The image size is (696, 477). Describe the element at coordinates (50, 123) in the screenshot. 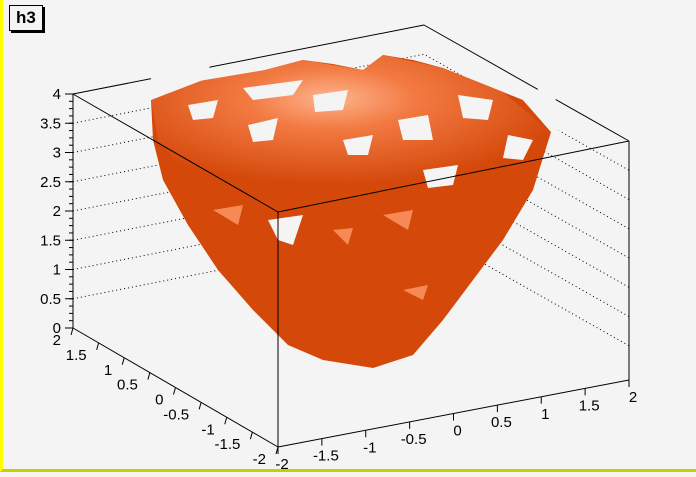

I see `z-tick-label: 3.5` at that location.